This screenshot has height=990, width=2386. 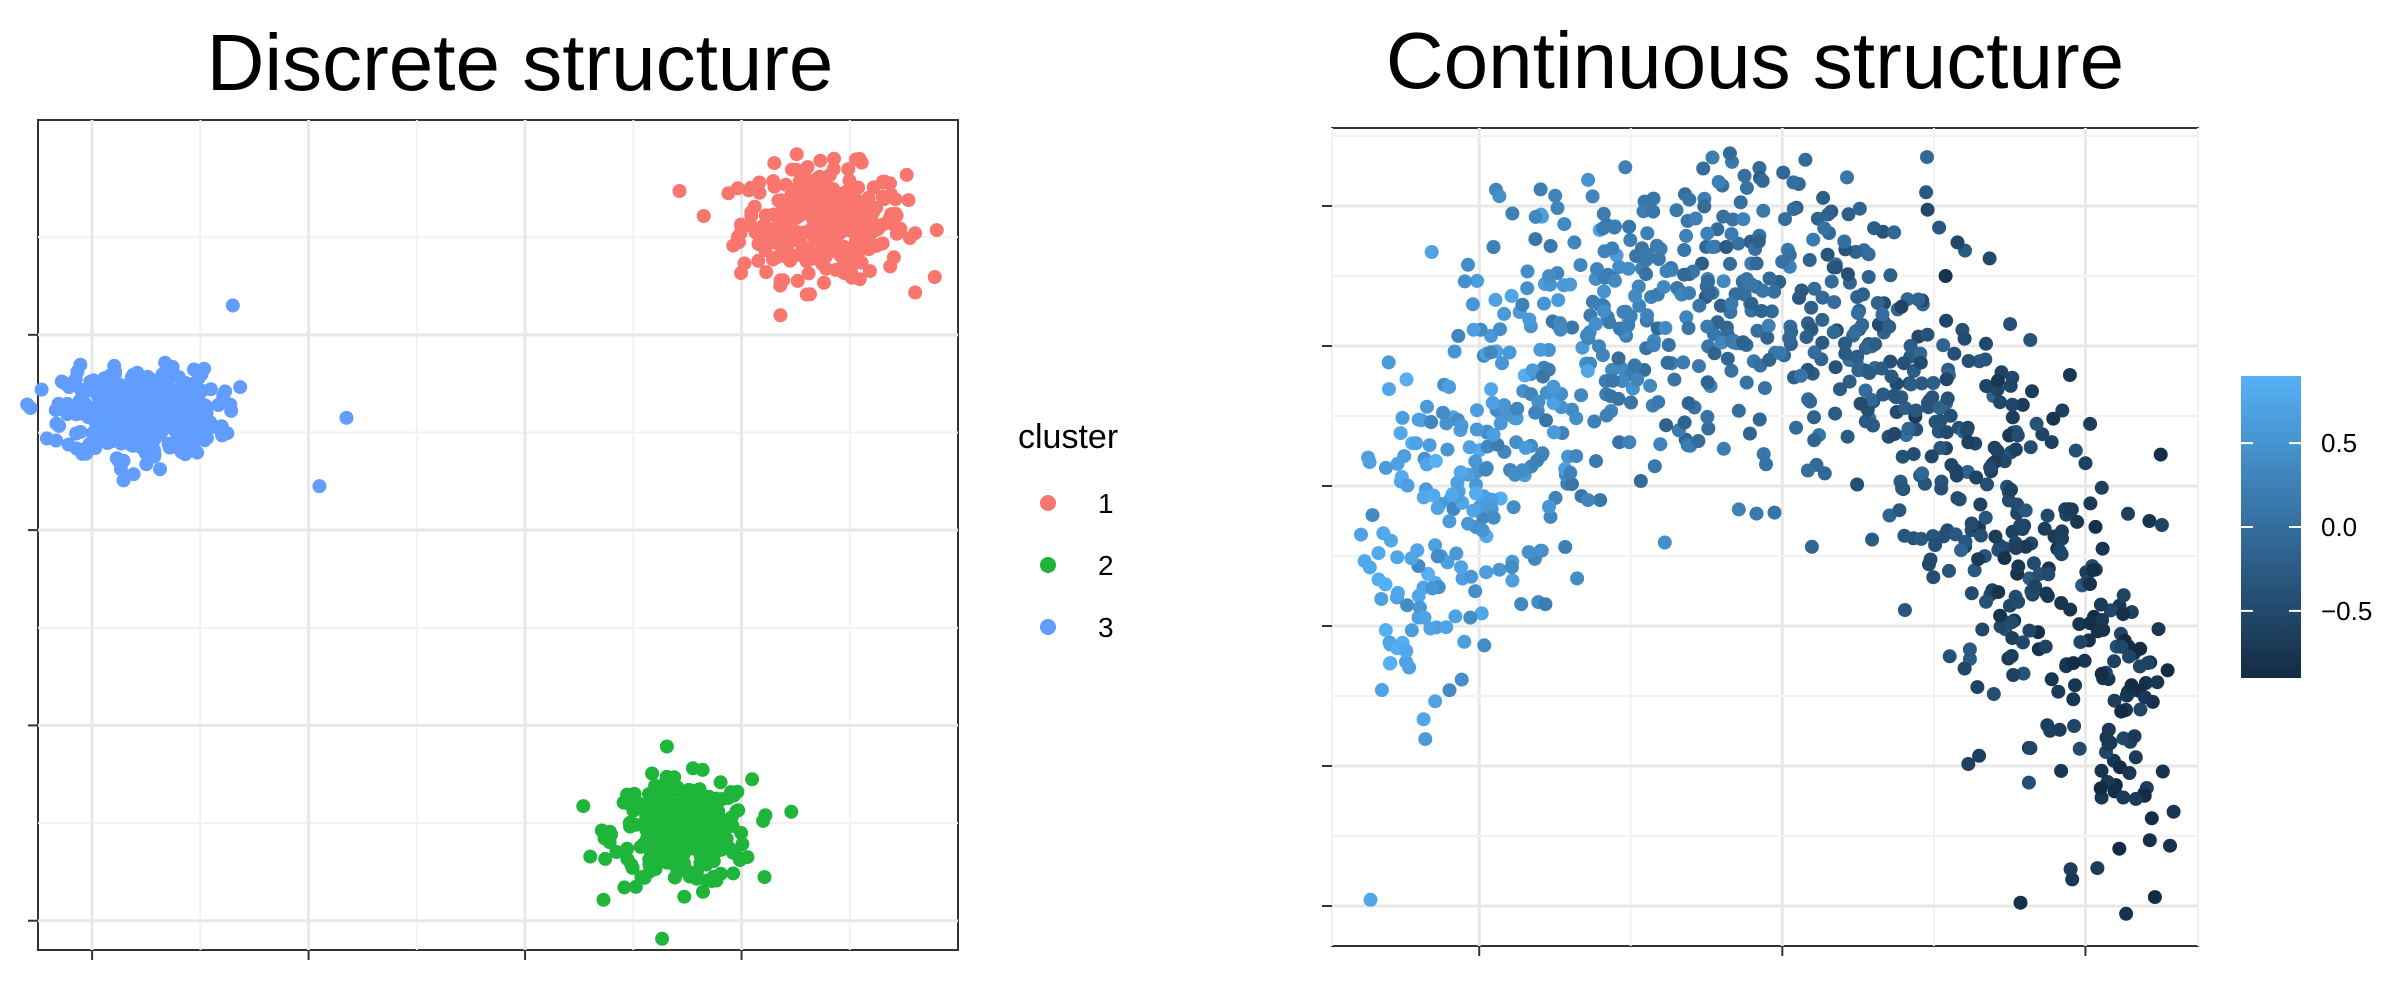 I want to click on discrete-chart-title: Discrete structure, so click(x=520, y=62).